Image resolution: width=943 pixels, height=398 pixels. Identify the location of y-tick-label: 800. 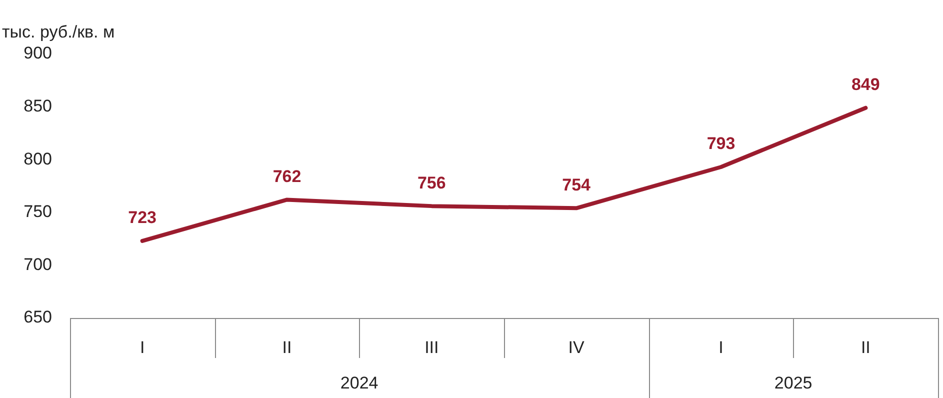
(38, 158).